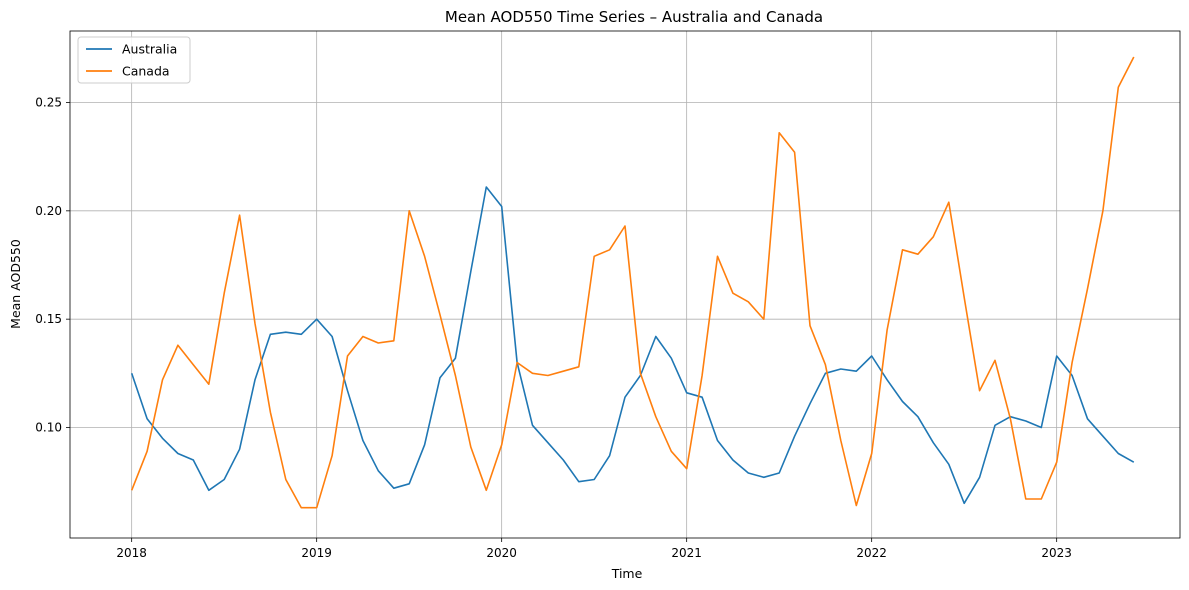 The image size is (1189, 590). What do you see at coordinates (594, 549) in the screenshot?
I see `x-axis-ticks: 2018 2019 2020 2021 2022 2023` at bounding box center [594, 549].